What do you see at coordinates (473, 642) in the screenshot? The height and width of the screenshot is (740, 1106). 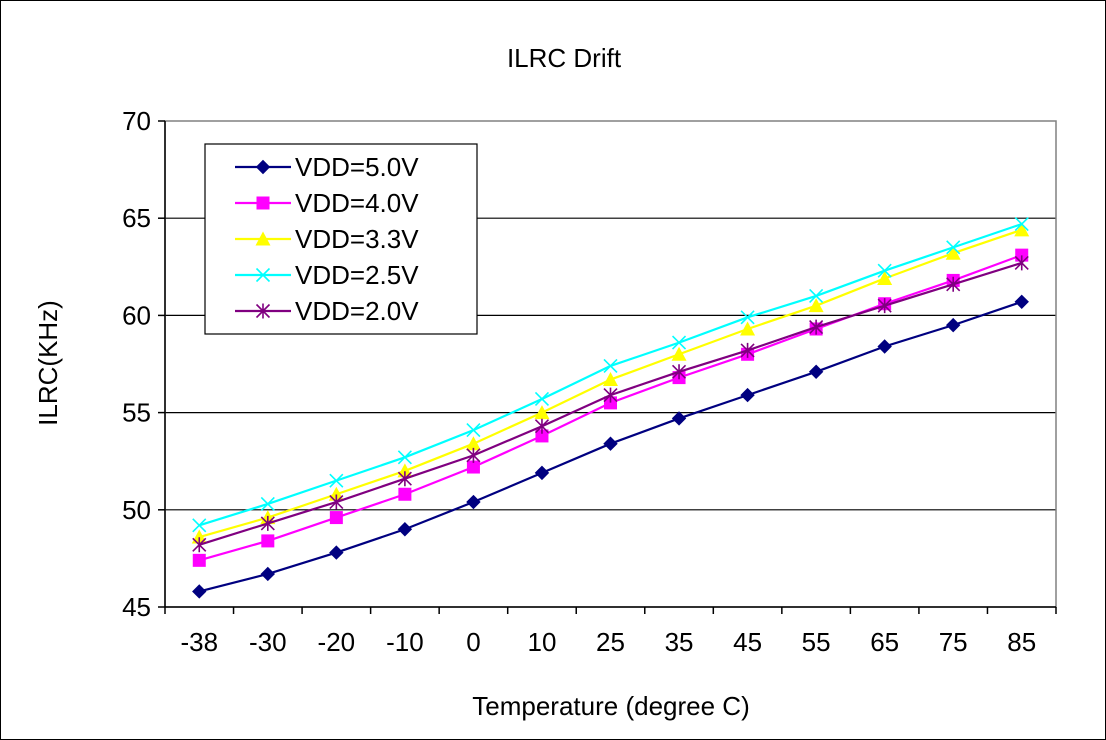 I see `x-tick-label: 0` at bounding box center [473, 642].